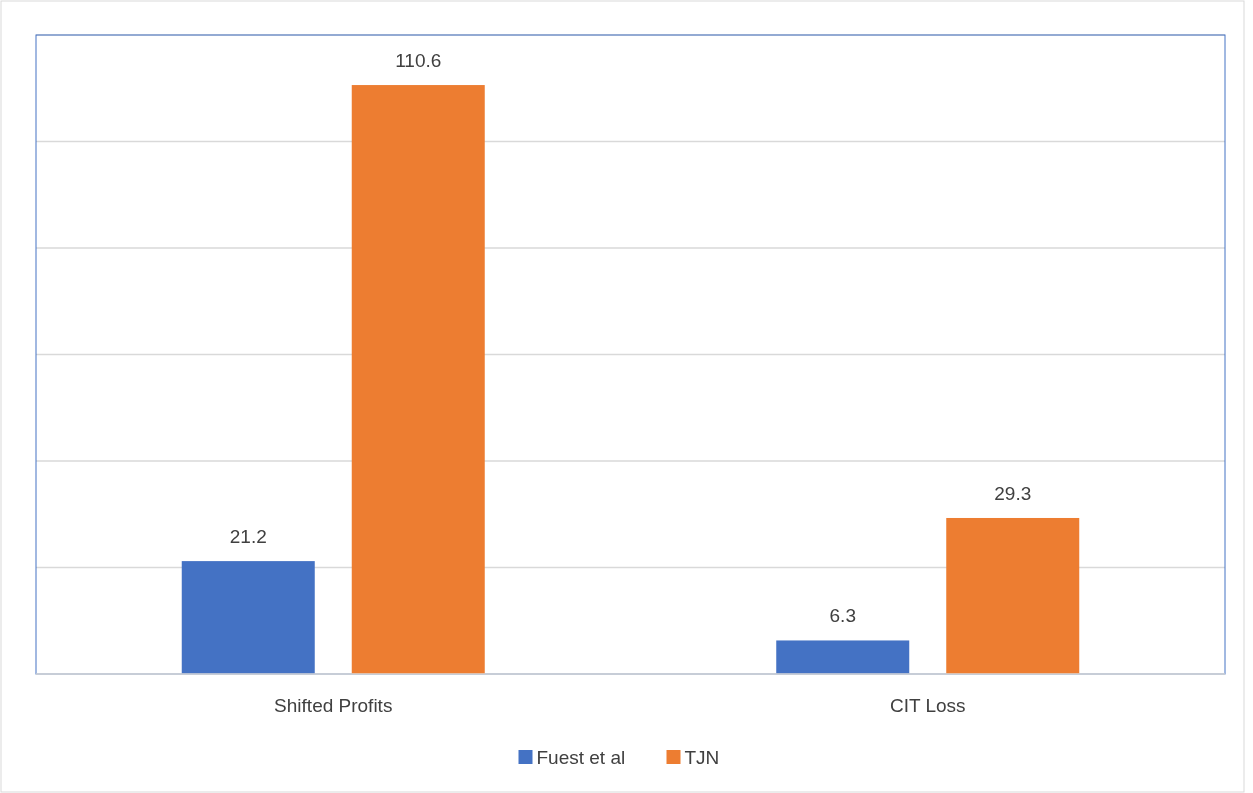  Describe the element at coordinates (927, 705) in the screenshot. I see `x-tick-label: CIT Loss` at that location.